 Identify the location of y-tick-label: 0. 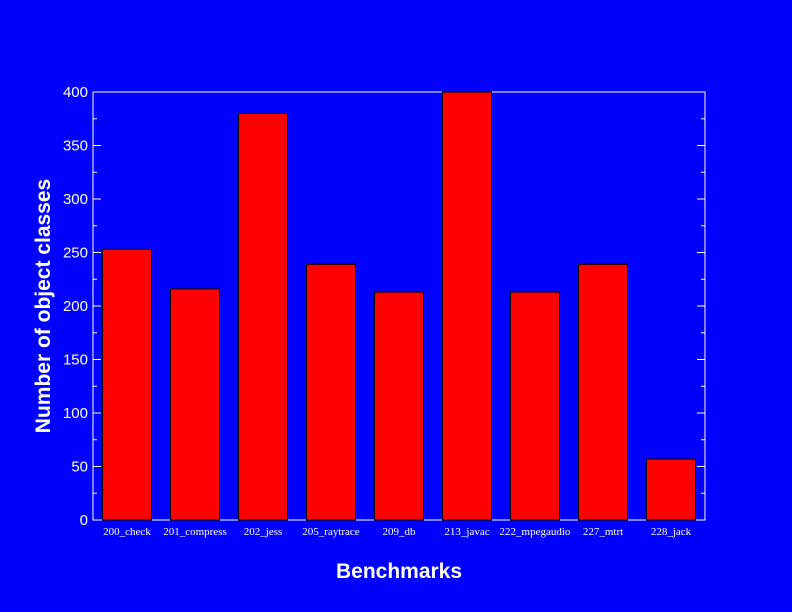
(84, 520).